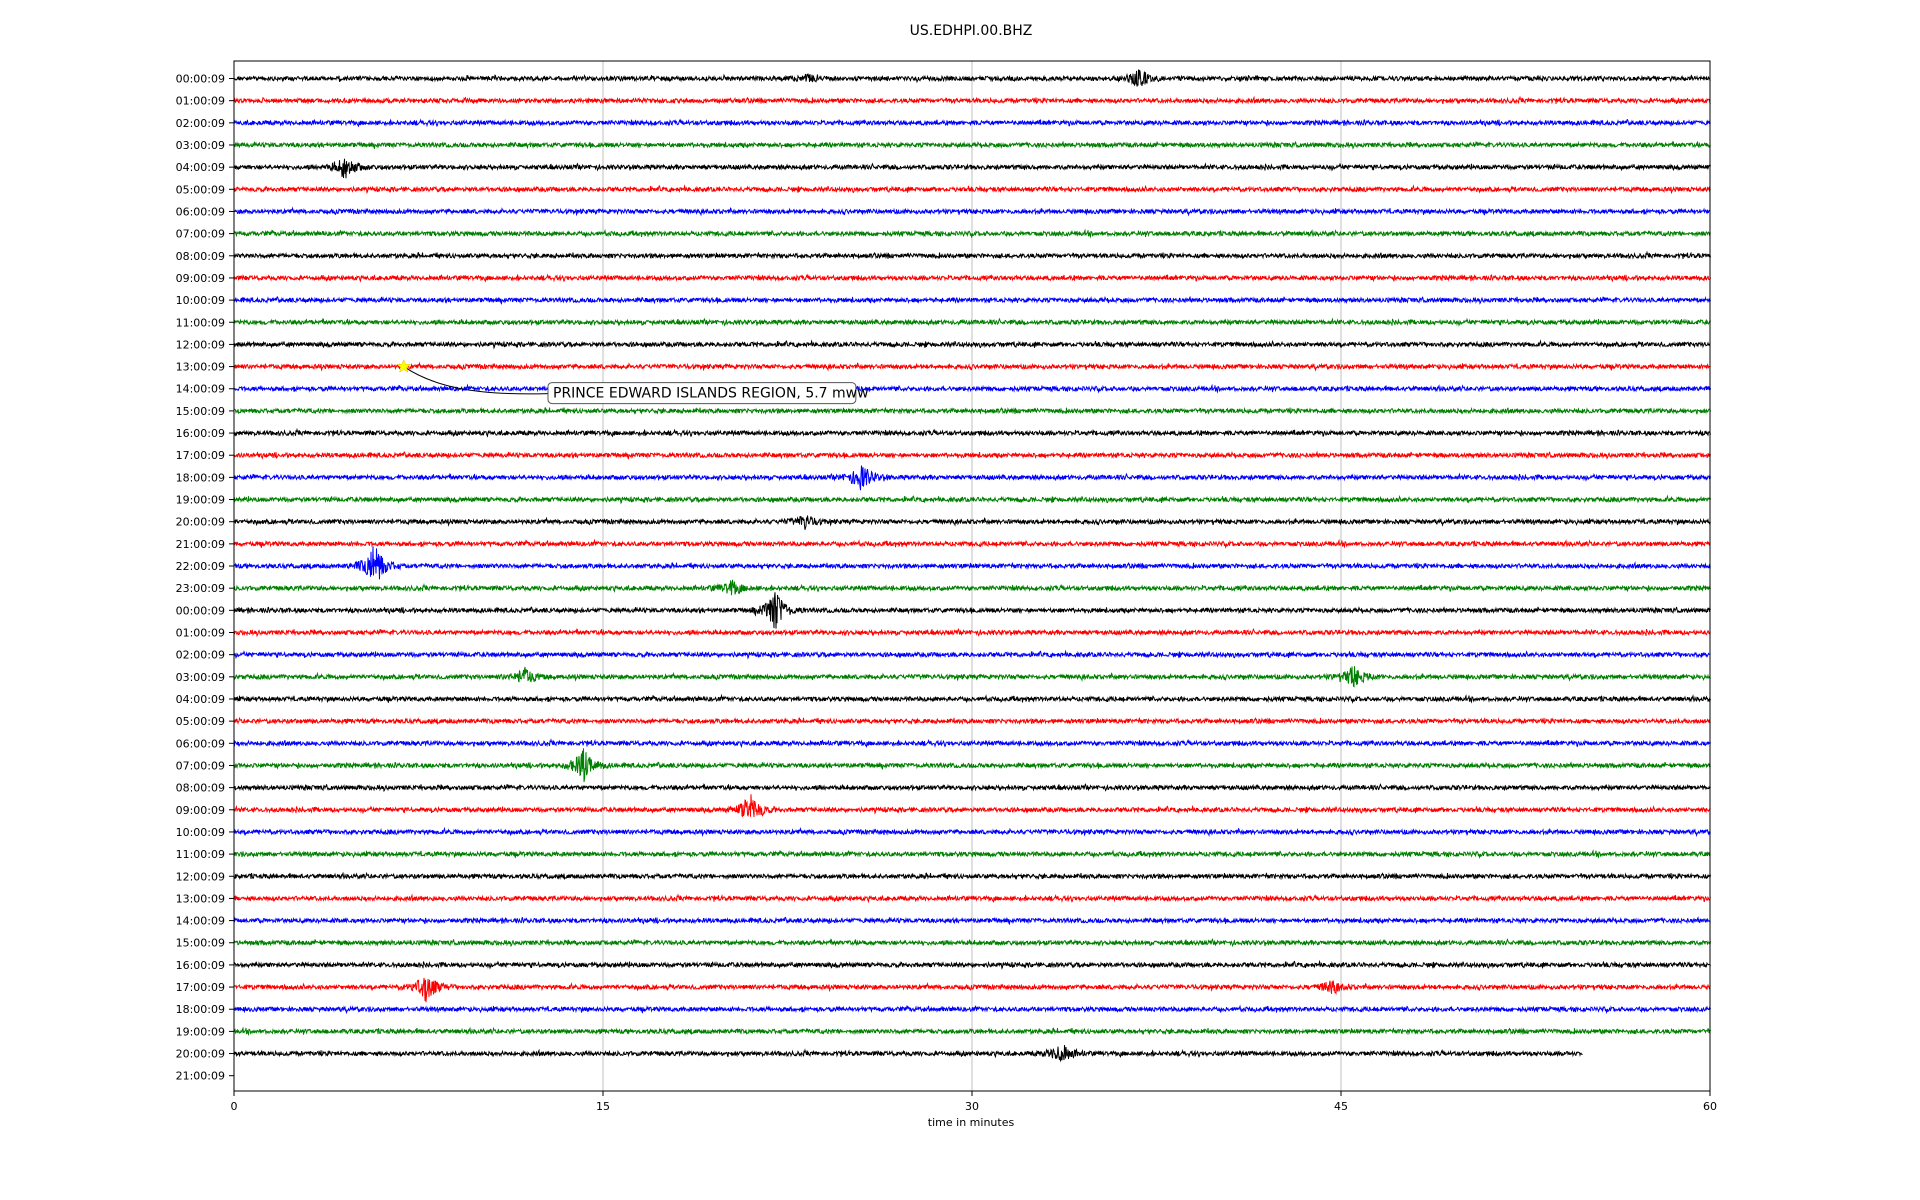 This screenshot has width=1920, height=1200. I want to click on annotation-box, so click(702, 393).